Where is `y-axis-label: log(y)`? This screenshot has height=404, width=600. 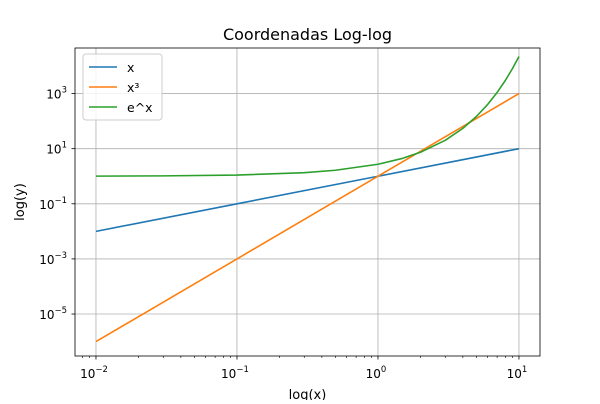 y-axis-label: log(y) is located at coordinates (20, 202).